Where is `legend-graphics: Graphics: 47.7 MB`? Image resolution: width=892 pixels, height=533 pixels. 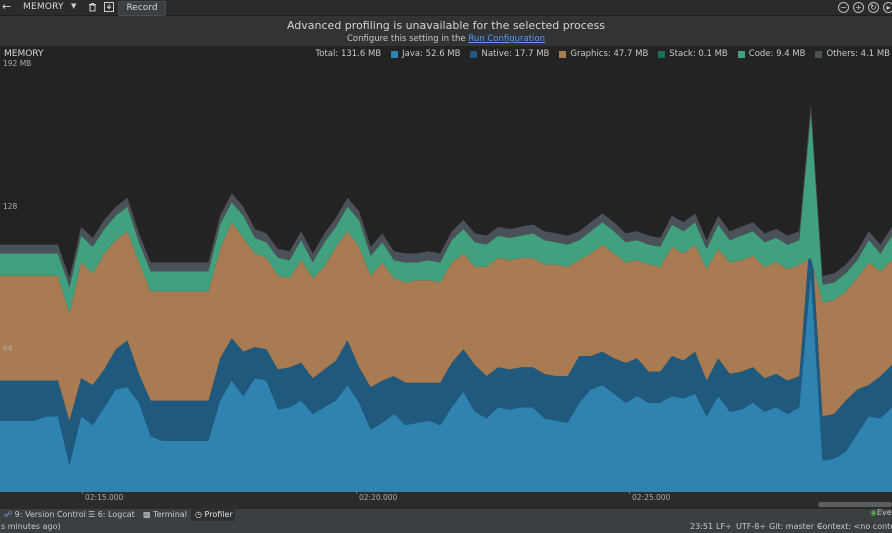 legend-graphics: Graphics: 47.7 MB is located at coordinates (603, 54).